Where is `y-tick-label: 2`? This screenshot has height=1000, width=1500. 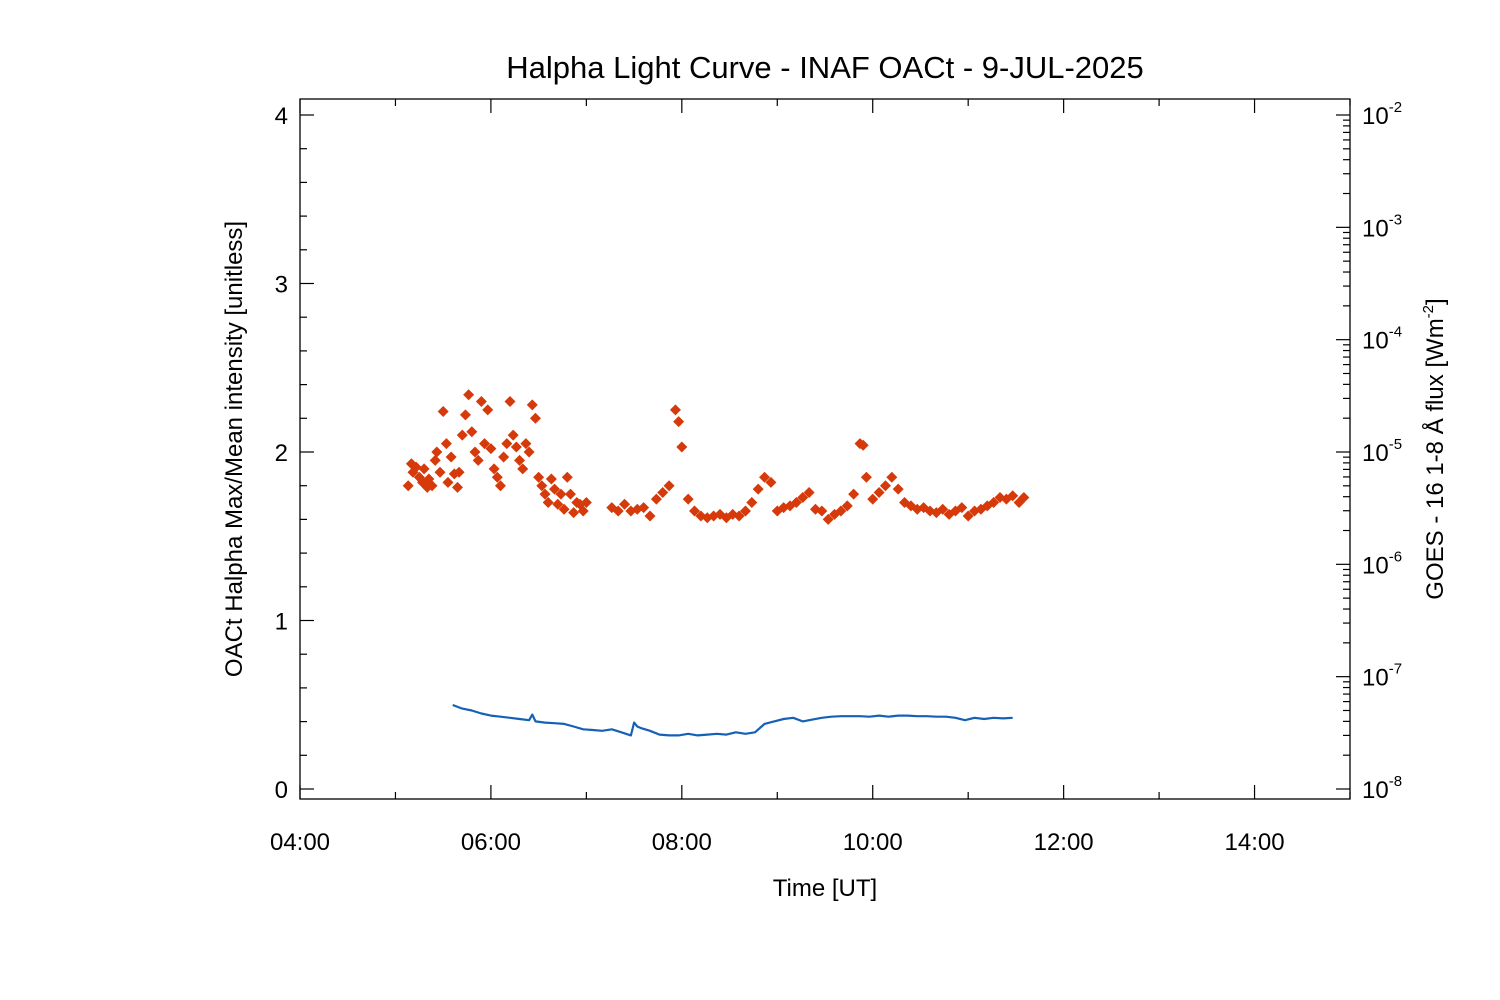 y-tick-label: 2 is located at coordinates (281, 453).